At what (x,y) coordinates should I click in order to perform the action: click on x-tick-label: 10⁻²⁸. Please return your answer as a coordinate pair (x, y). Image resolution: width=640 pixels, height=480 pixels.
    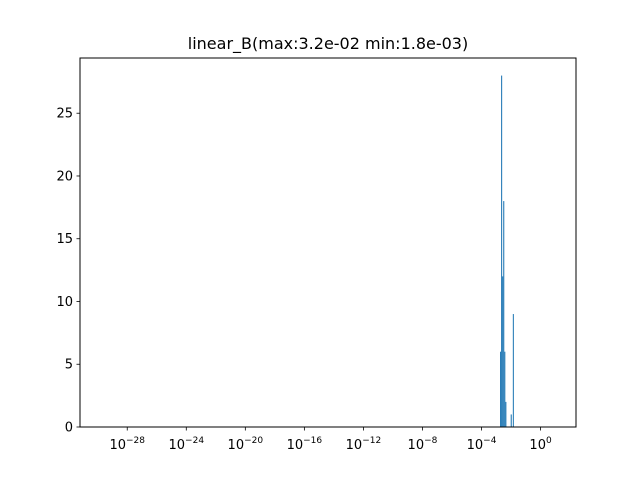
    Looking at the image, I should click on (127, 444).